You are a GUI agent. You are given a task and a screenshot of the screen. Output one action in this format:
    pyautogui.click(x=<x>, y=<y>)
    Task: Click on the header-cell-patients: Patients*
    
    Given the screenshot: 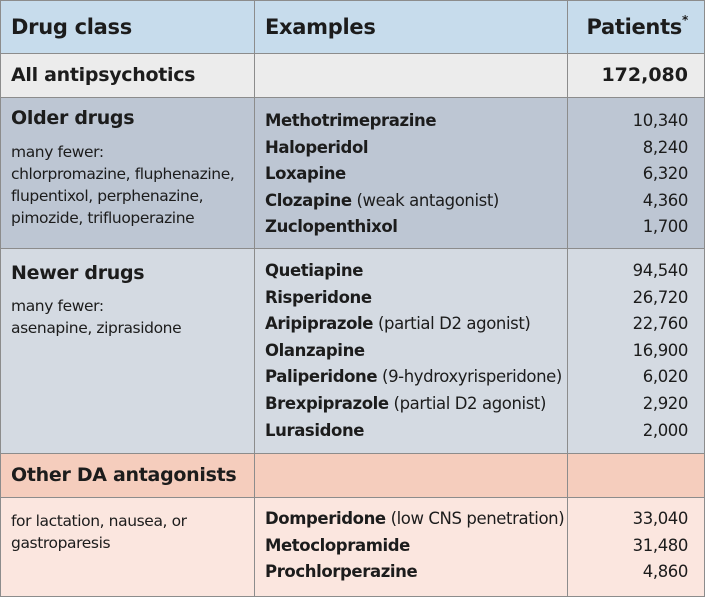 What is the action you would take?
    pyautogui.click(x=636, y=27)
    